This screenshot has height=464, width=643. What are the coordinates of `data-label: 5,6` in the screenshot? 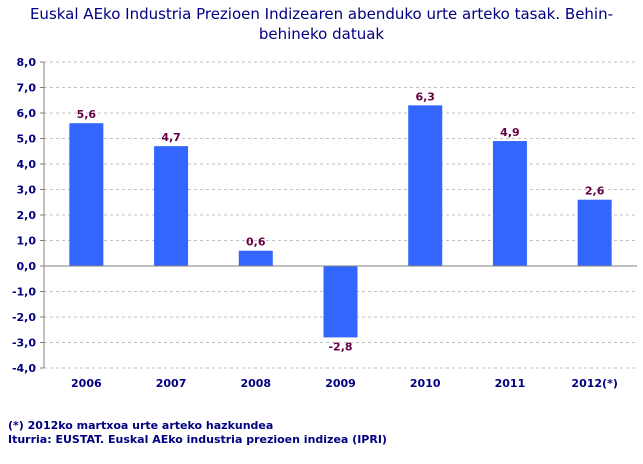 It's located at (87, 114).